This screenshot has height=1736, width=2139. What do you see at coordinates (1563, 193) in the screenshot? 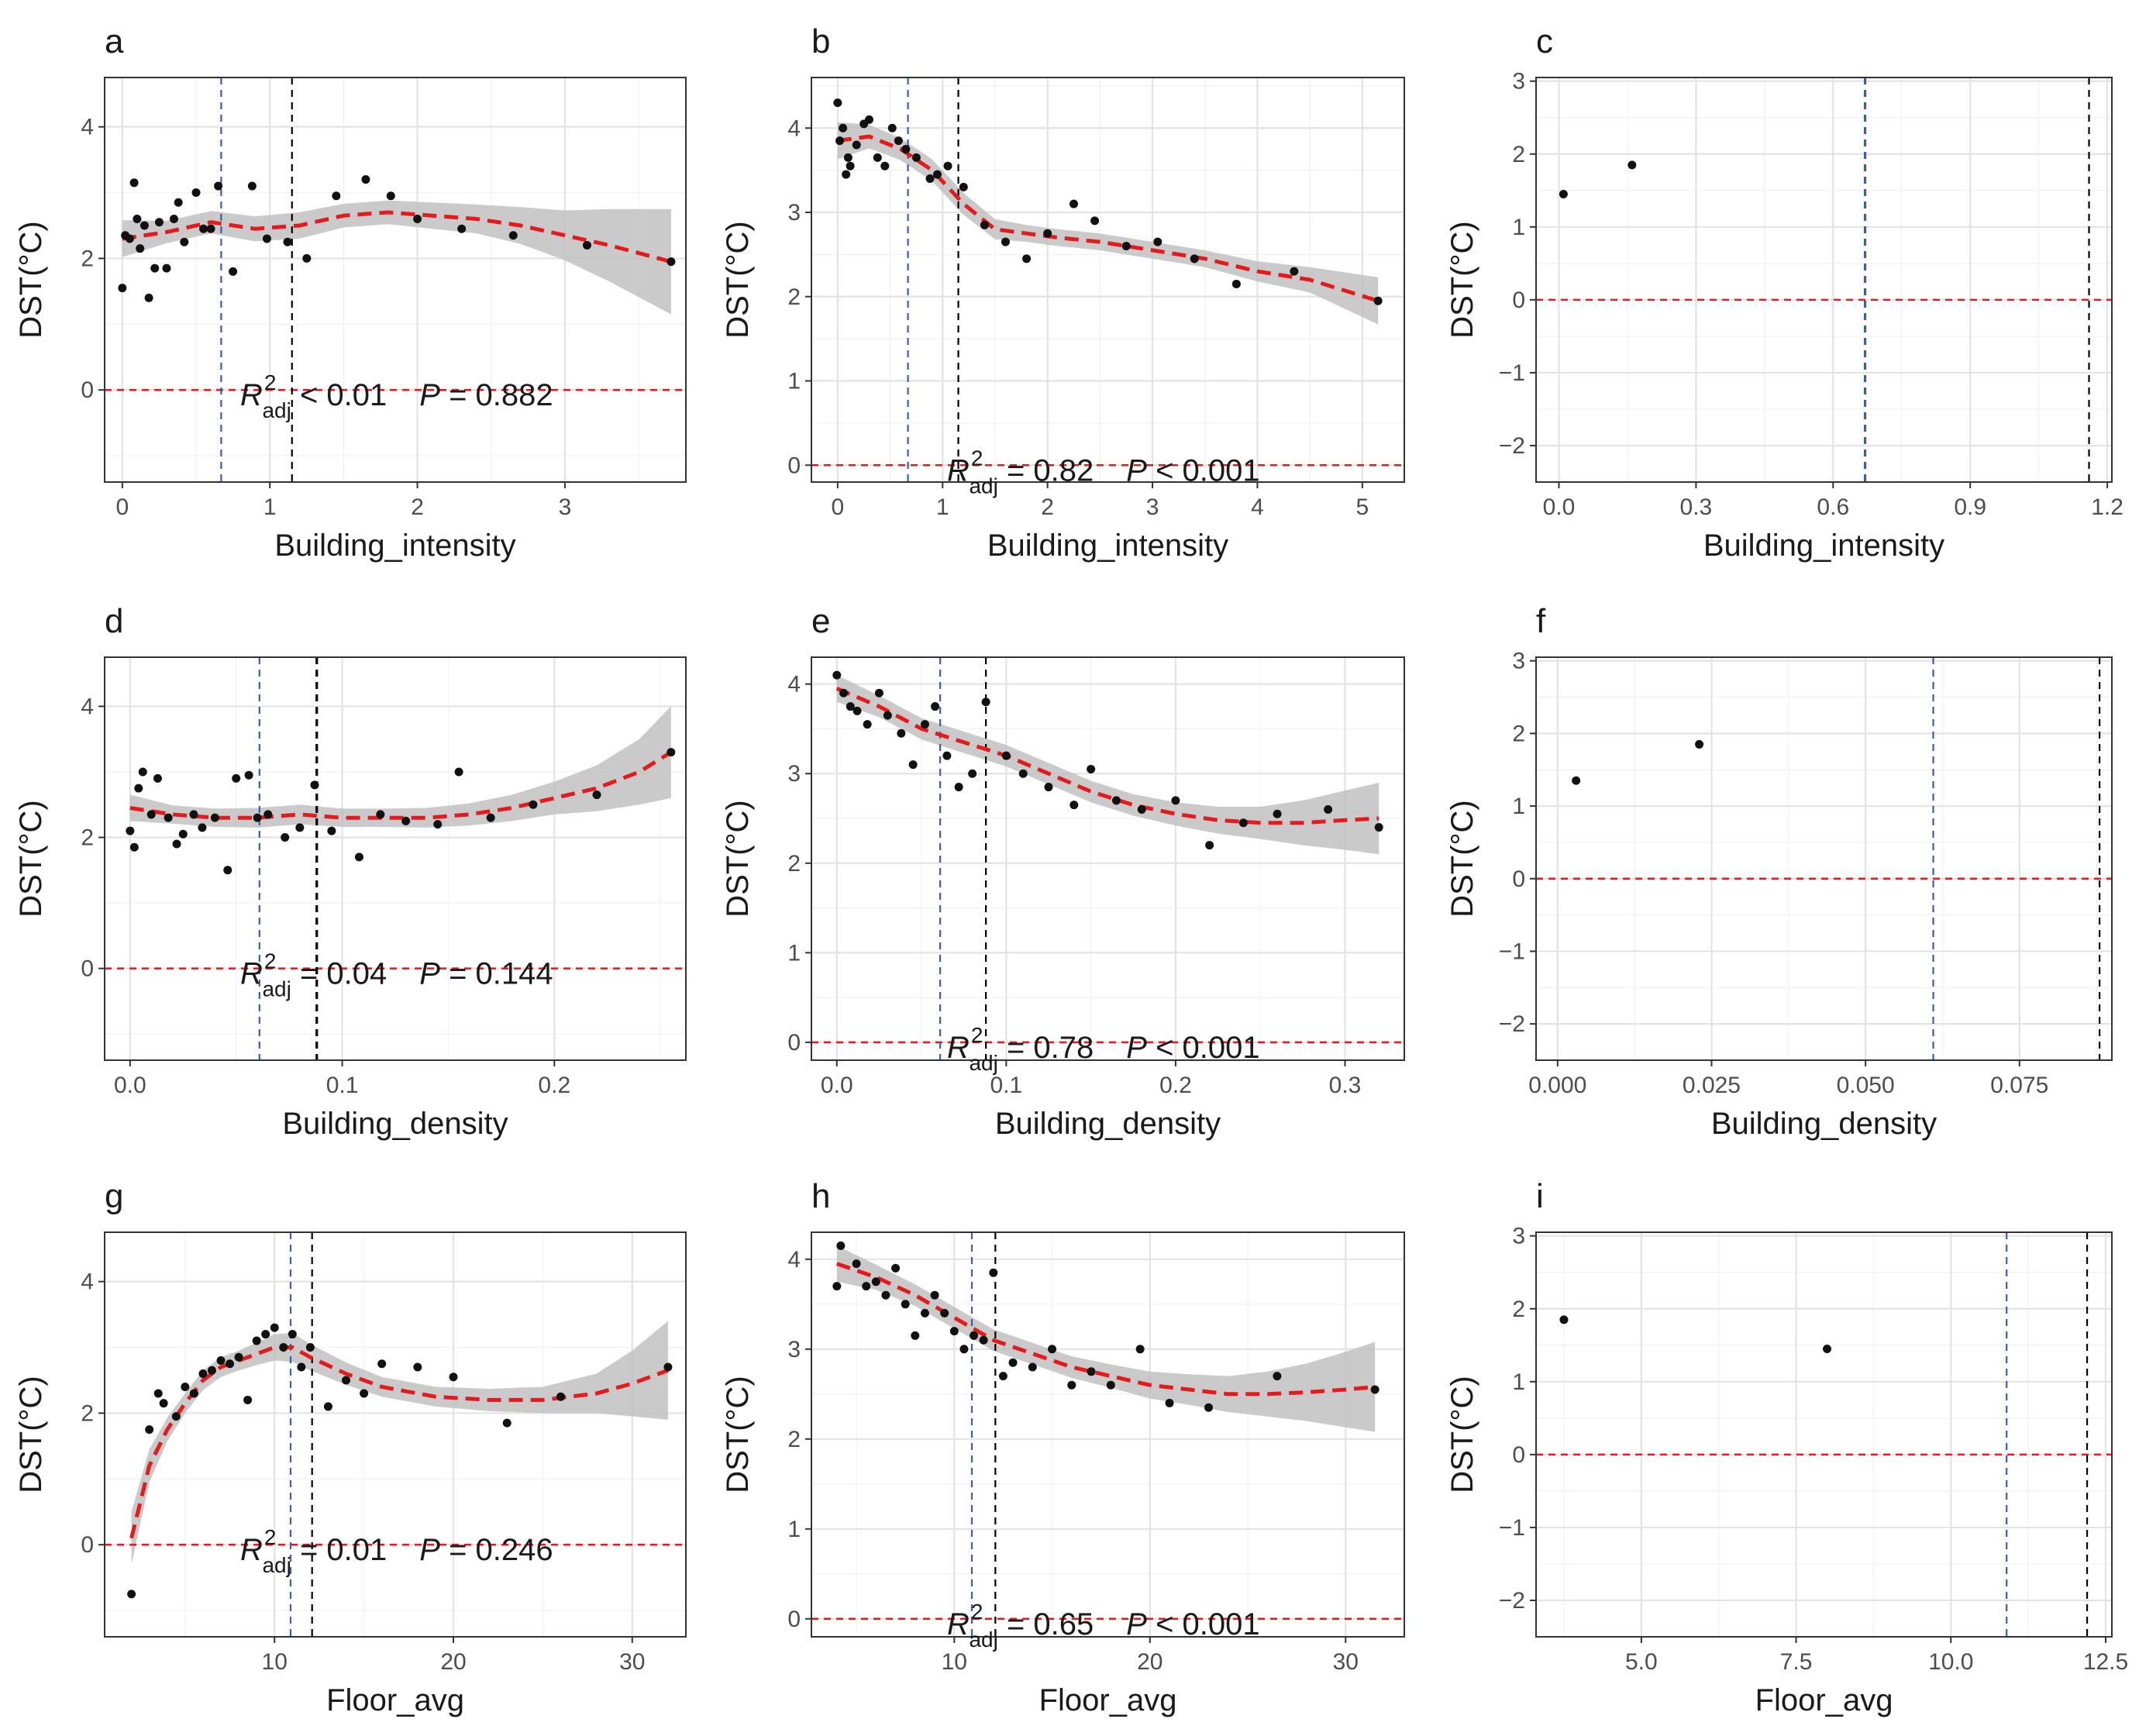
I see `panel-c-data-point` at bounding box center [1563, 193].